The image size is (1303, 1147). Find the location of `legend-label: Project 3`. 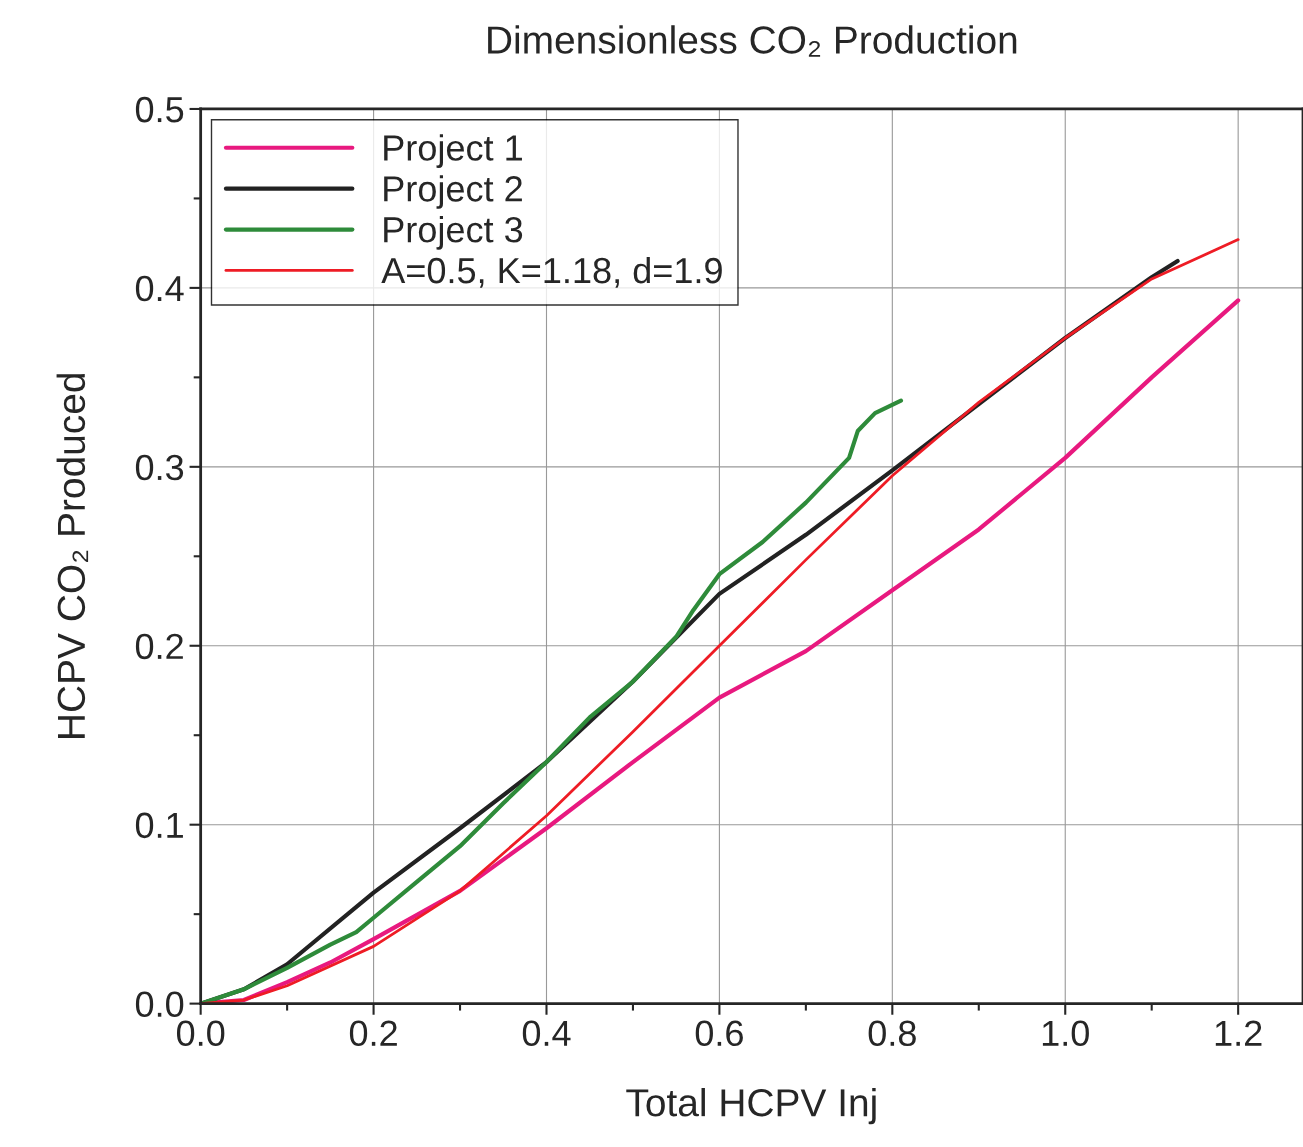

legend-label: Project 3 is located at coordinates (453, 233).